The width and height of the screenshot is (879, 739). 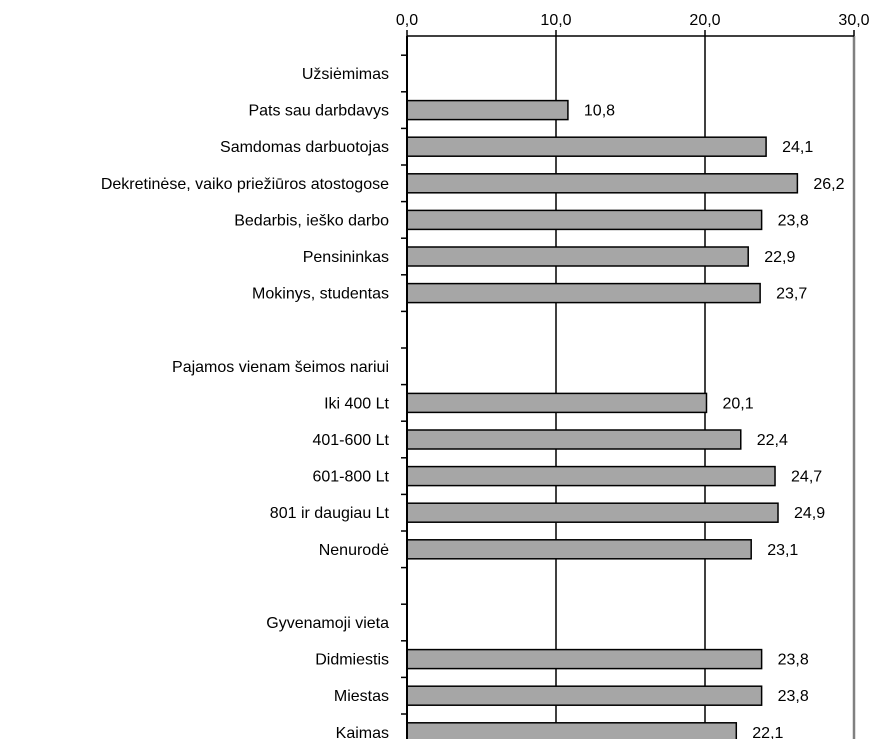 I want to click on category-label: Pensininkas, so click(x=346, y=257).